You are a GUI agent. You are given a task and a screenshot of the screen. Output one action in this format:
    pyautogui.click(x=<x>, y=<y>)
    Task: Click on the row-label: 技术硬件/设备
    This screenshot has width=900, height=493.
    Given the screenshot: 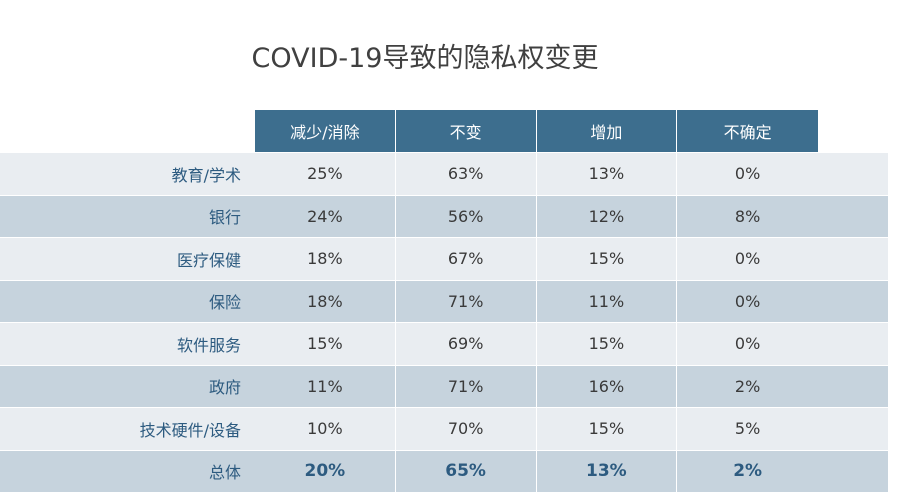 What is the action you would take?
    pyautogui.click(x=127, y=429)
    